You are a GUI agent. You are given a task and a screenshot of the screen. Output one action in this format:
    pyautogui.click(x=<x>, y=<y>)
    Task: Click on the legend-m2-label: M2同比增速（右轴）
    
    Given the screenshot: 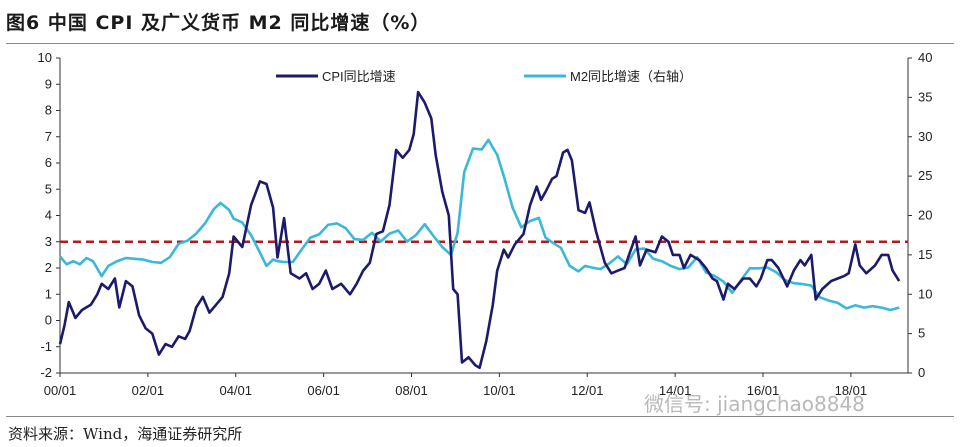 What is the action you would take?
    pyautogui.click(x=631, y=76)
    